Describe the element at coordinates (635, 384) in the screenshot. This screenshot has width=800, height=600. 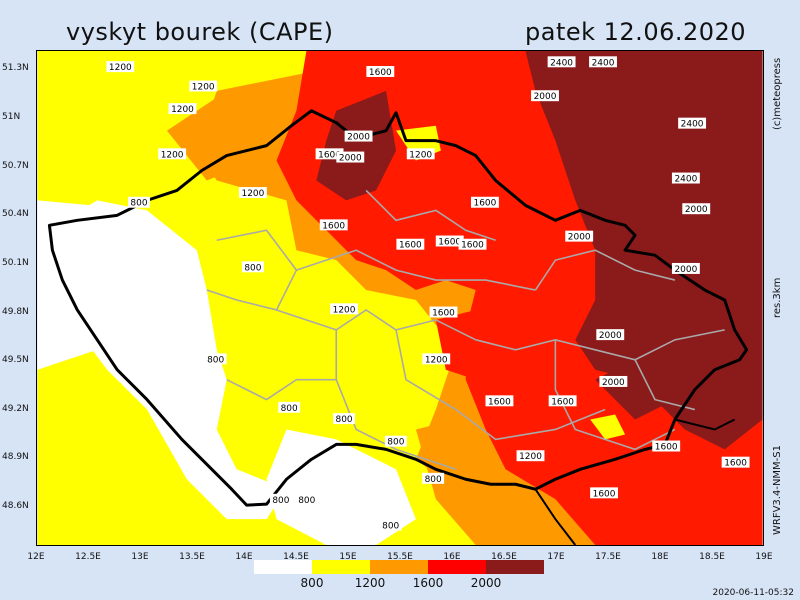
I see `region-above-2000-c` at that location.